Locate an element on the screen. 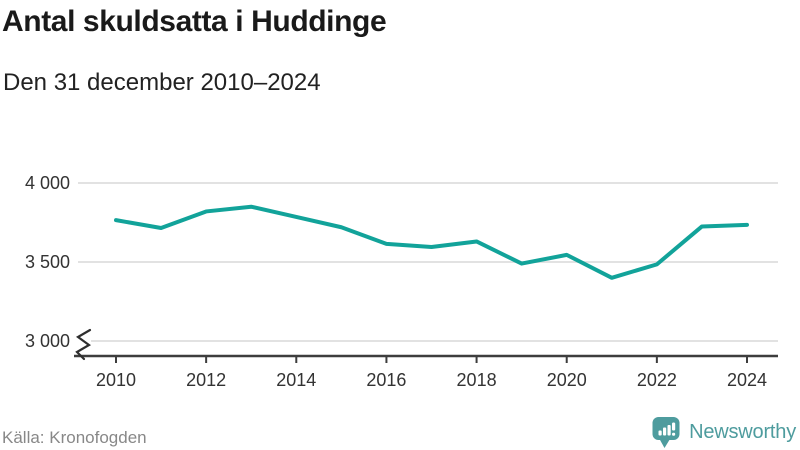  chart-footer: Källa: Kronofogden Newsworthy is located at coordinates (400, 432).